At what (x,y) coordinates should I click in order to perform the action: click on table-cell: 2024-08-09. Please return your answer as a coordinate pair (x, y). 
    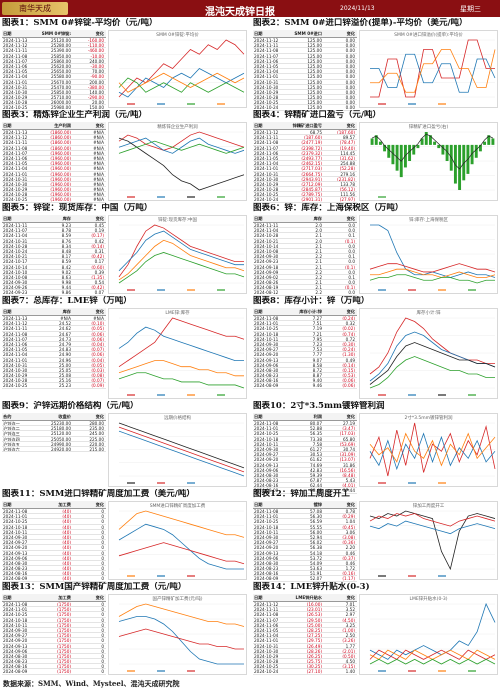
    Looking at the image, I should click on (266, 579).